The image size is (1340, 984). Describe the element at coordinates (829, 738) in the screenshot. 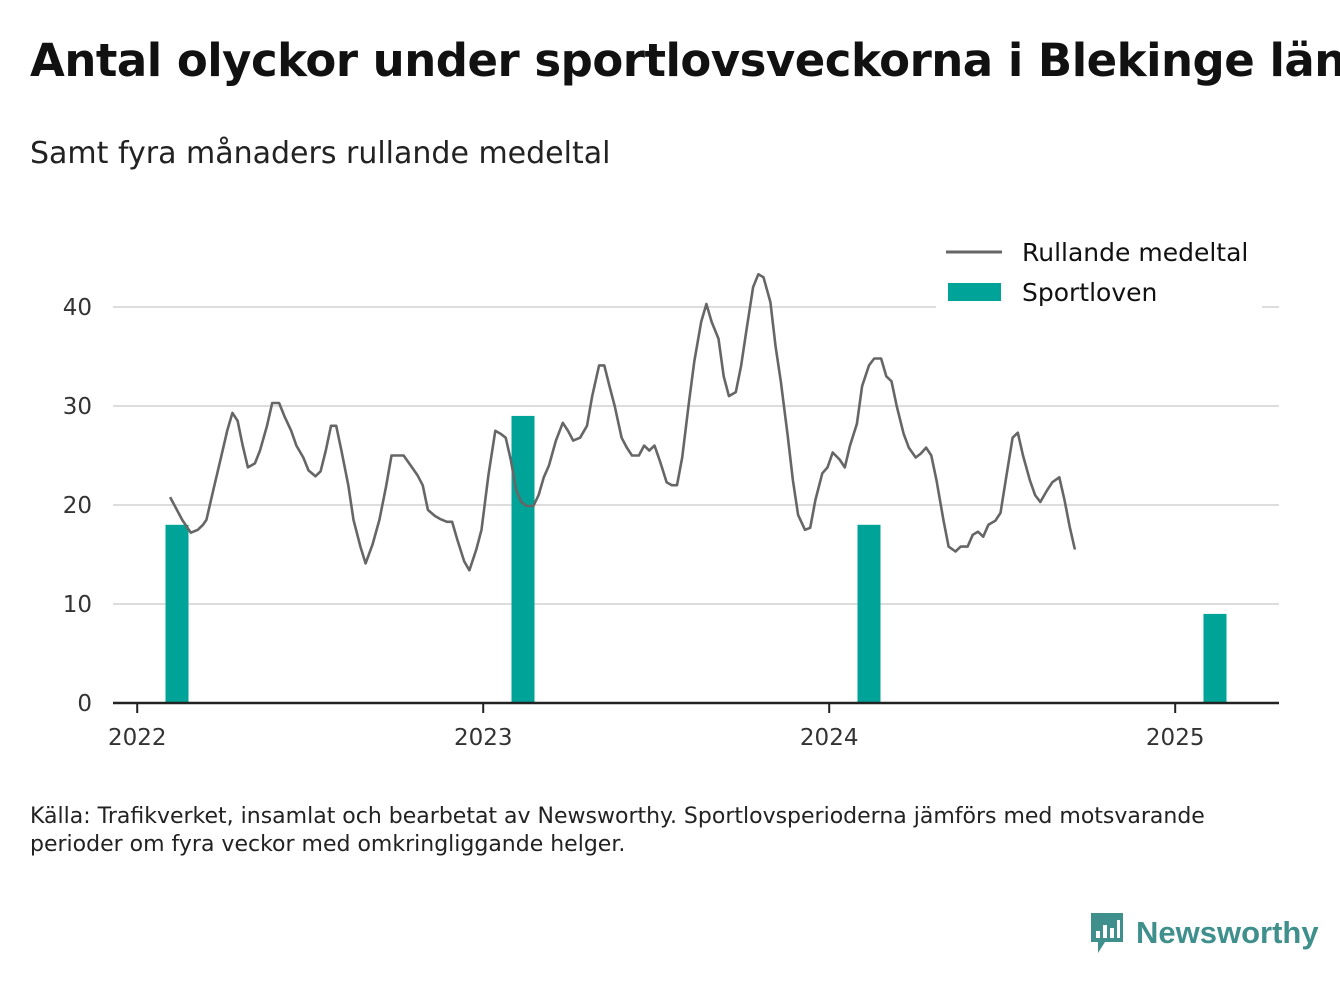

I see `x-tick-label: 2024` at that location.